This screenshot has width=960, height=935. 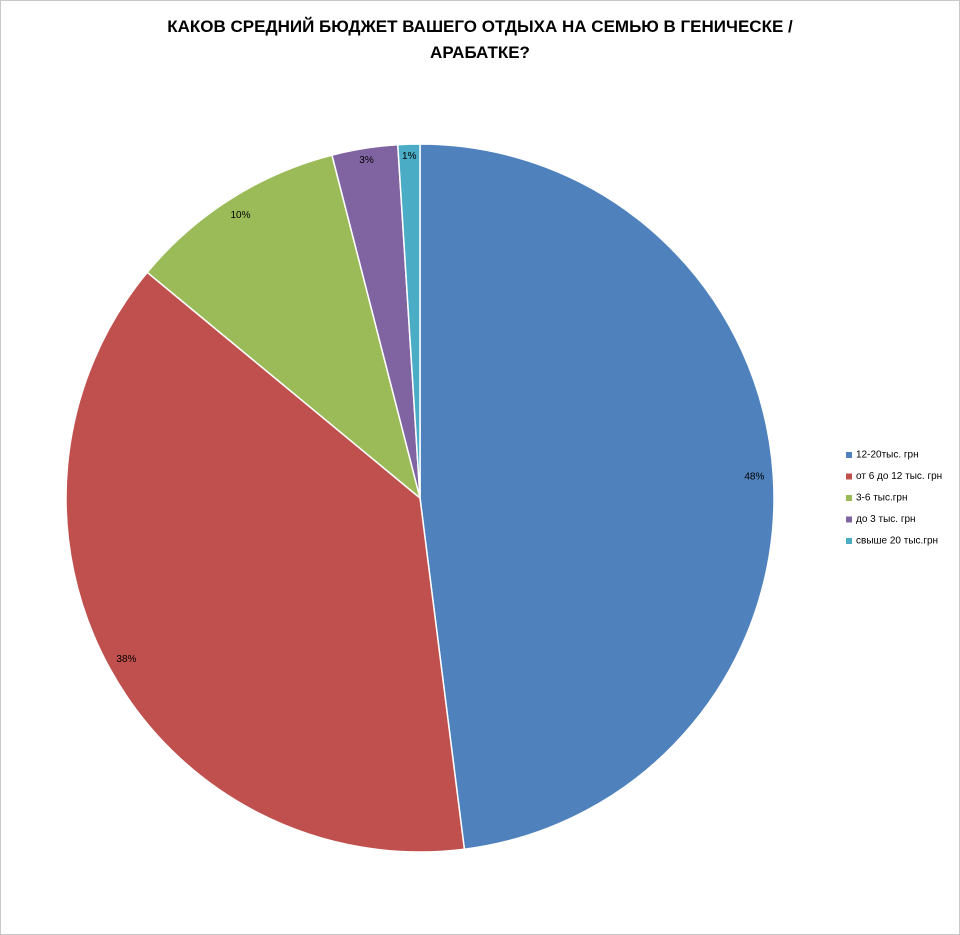 I want to click on legend-label: 12-20тыс. грн, so click(x=887, y=455).